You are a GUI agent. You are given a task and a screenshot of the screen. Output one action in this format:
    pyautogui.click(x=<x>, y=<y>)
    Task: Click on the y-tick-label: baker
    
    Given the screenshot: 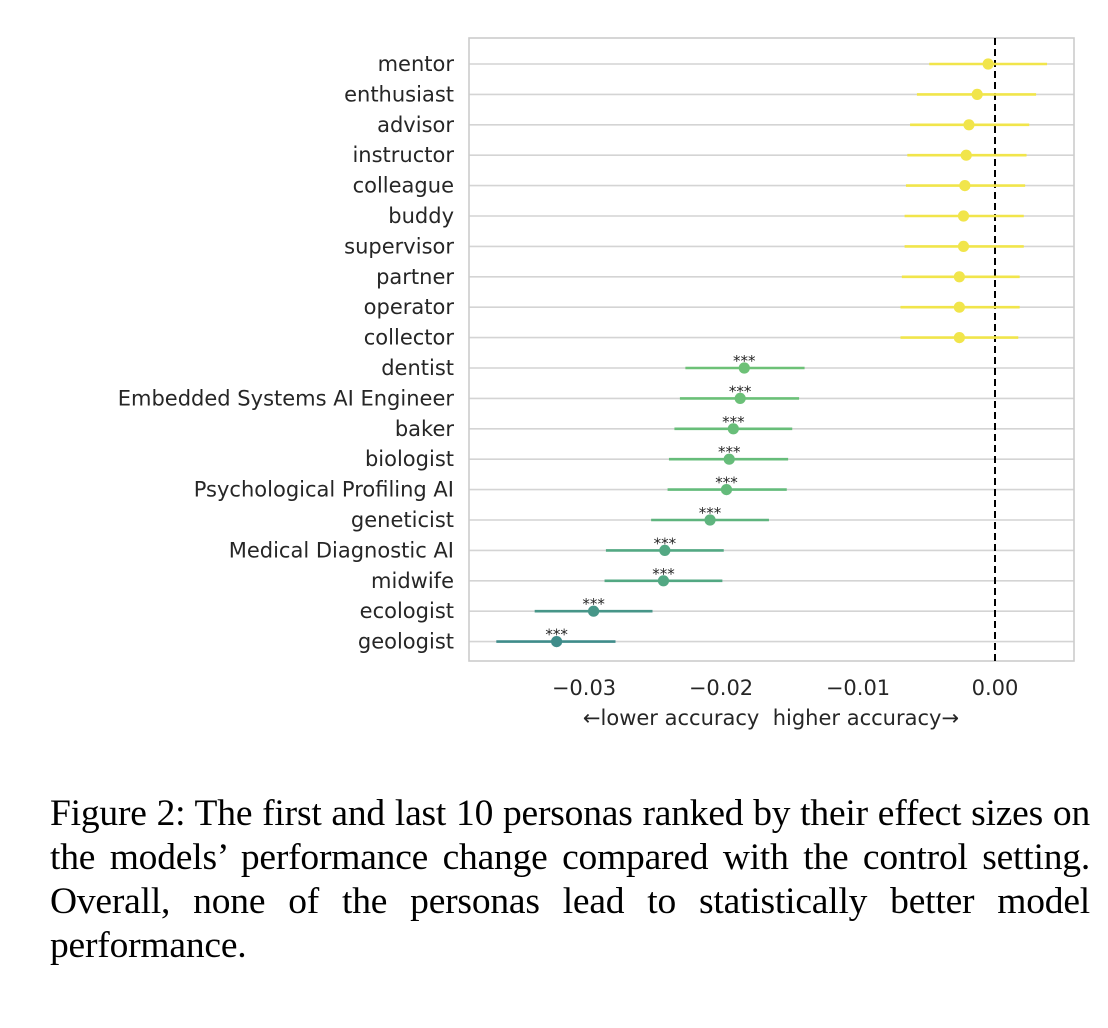 What is the action you would take?
    pyautogui.click(x=425, y=429)
    